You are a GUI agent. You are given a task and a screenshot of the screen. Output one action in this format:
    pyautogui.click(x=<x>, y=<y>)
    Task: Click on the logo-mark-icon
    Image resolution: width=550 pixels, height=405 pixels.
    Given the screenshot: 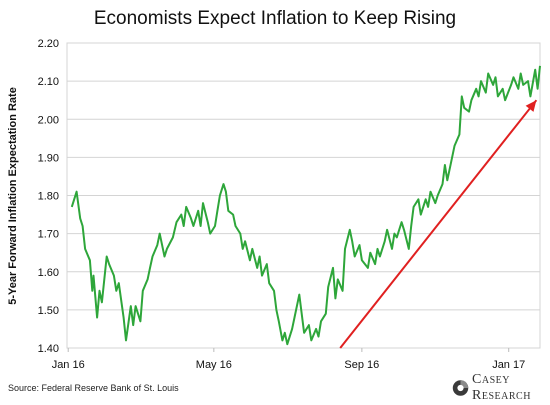 What is the action you would take?
    pyautogui.click(x=460, y=388)
    